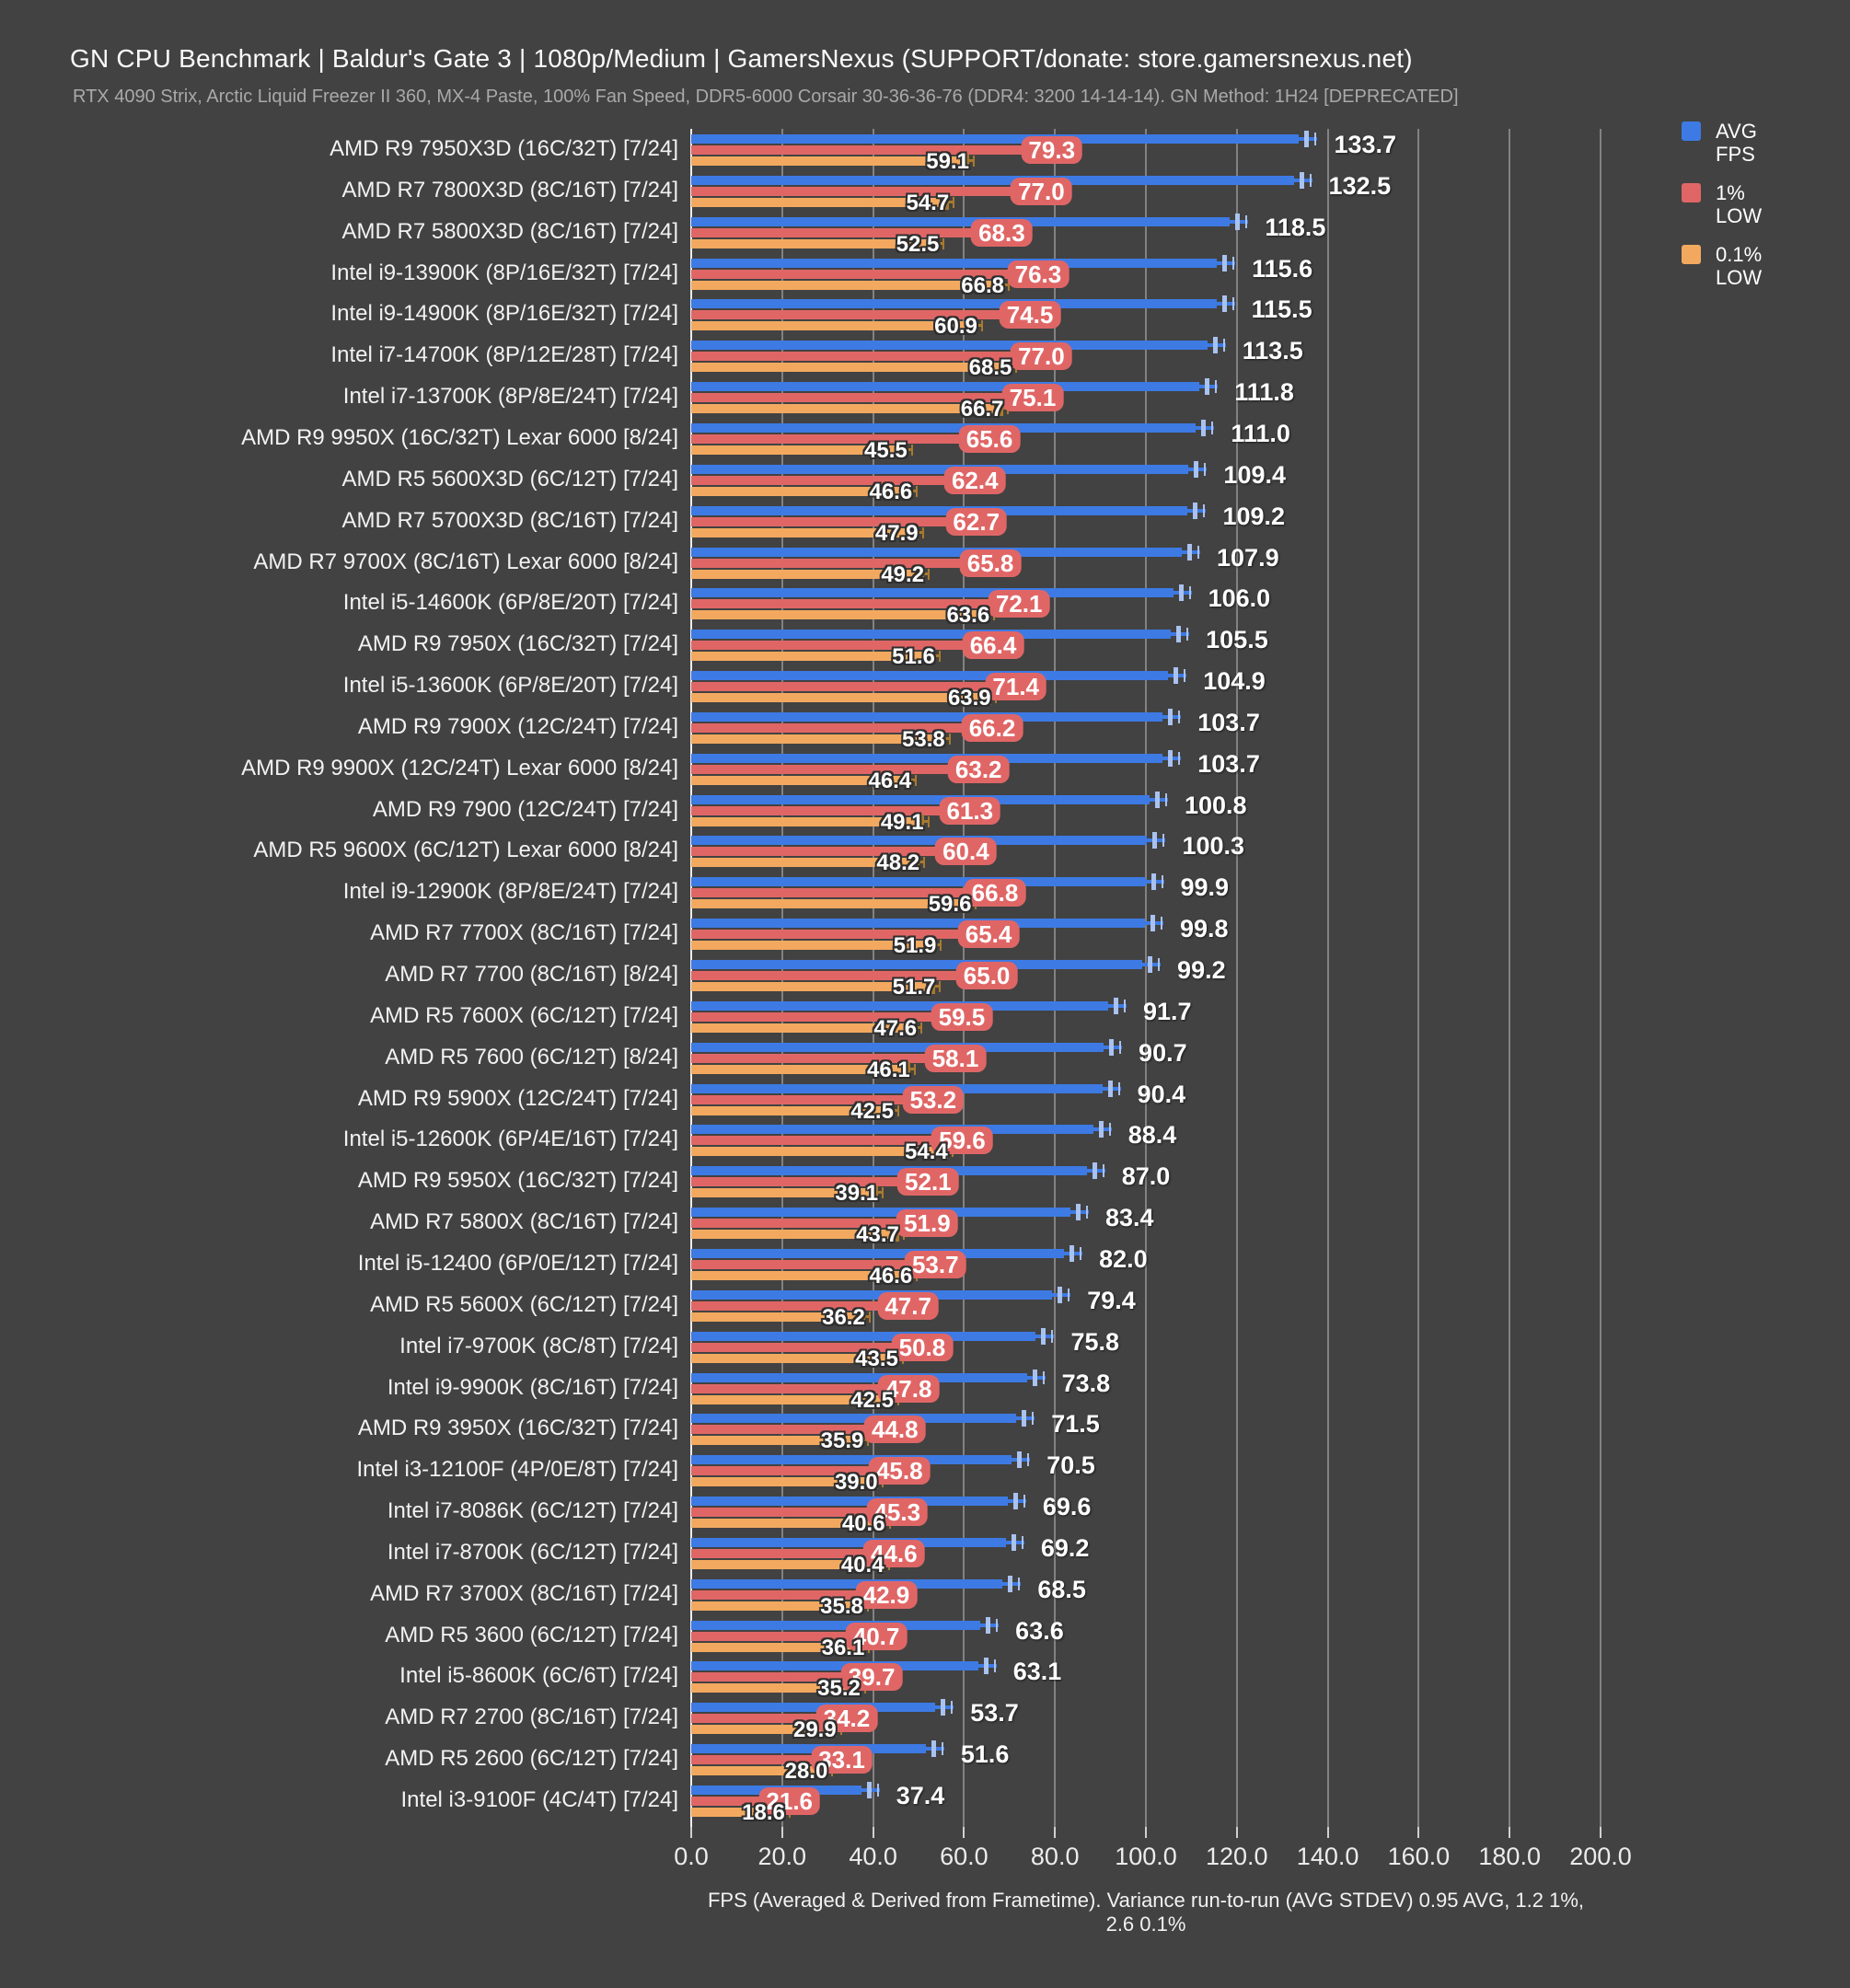  What do you see at coordinates (1600, 978) in the screenshot?
I see `gridline` at bounding box center [1600, 978].